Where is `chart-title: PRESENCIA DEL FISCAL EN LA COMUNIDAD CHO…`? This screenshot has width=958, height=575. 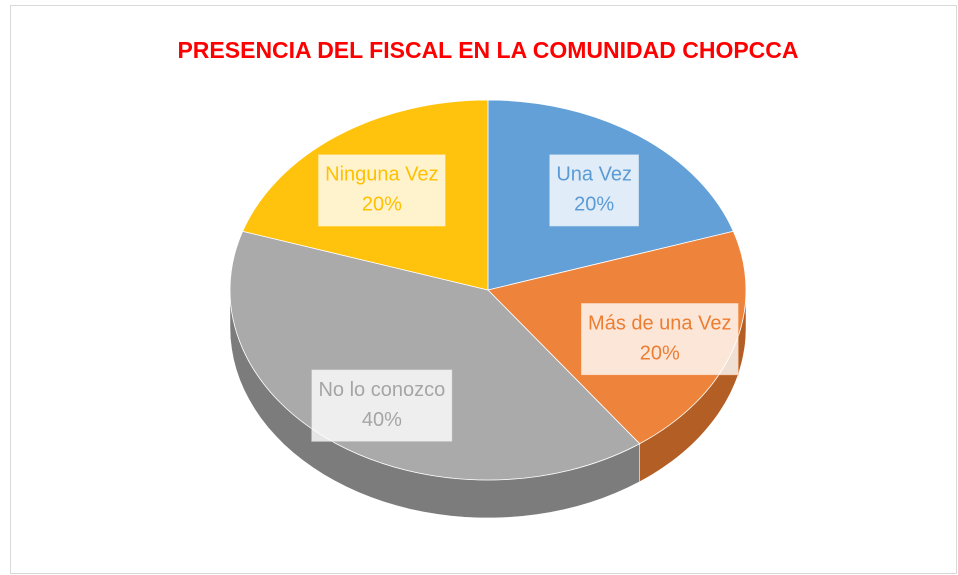 chart-title: PRESENCIA DEL FISCAL EN LA COMUNIDAD CHO… is located at coordinates (487, 50).